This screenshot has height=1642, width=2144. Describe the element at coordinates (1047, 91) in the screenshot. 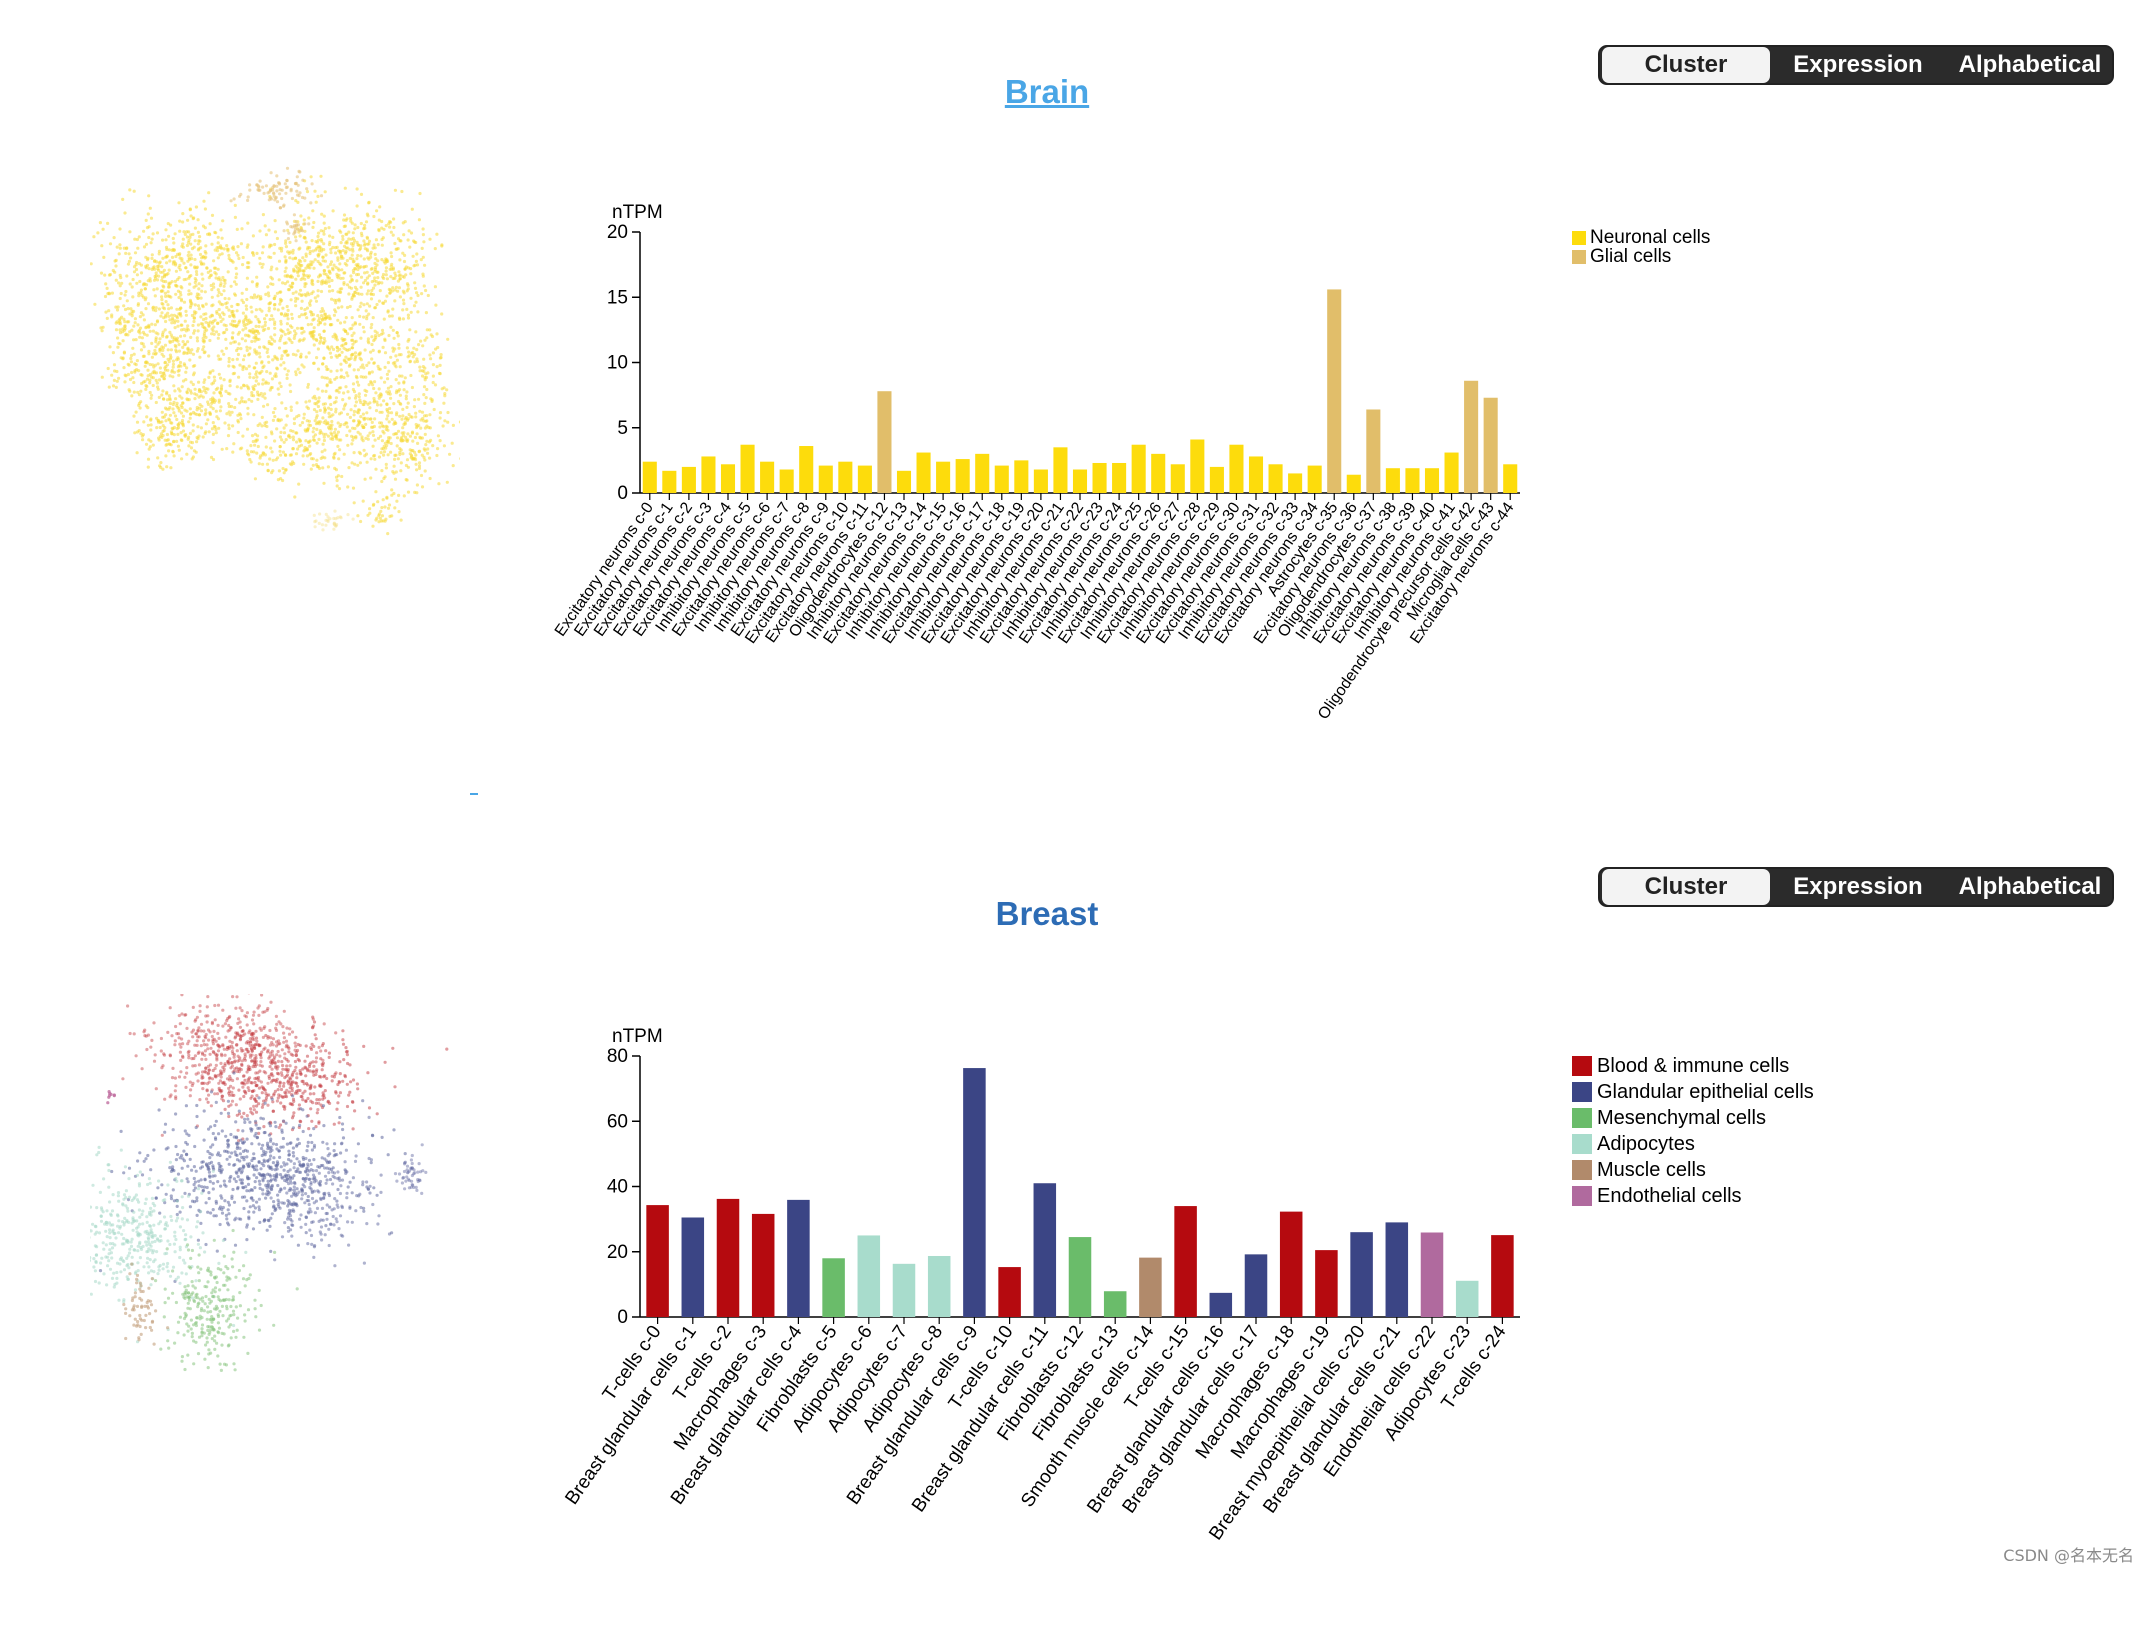

I see `tissue-title-link: Brain` at that location.